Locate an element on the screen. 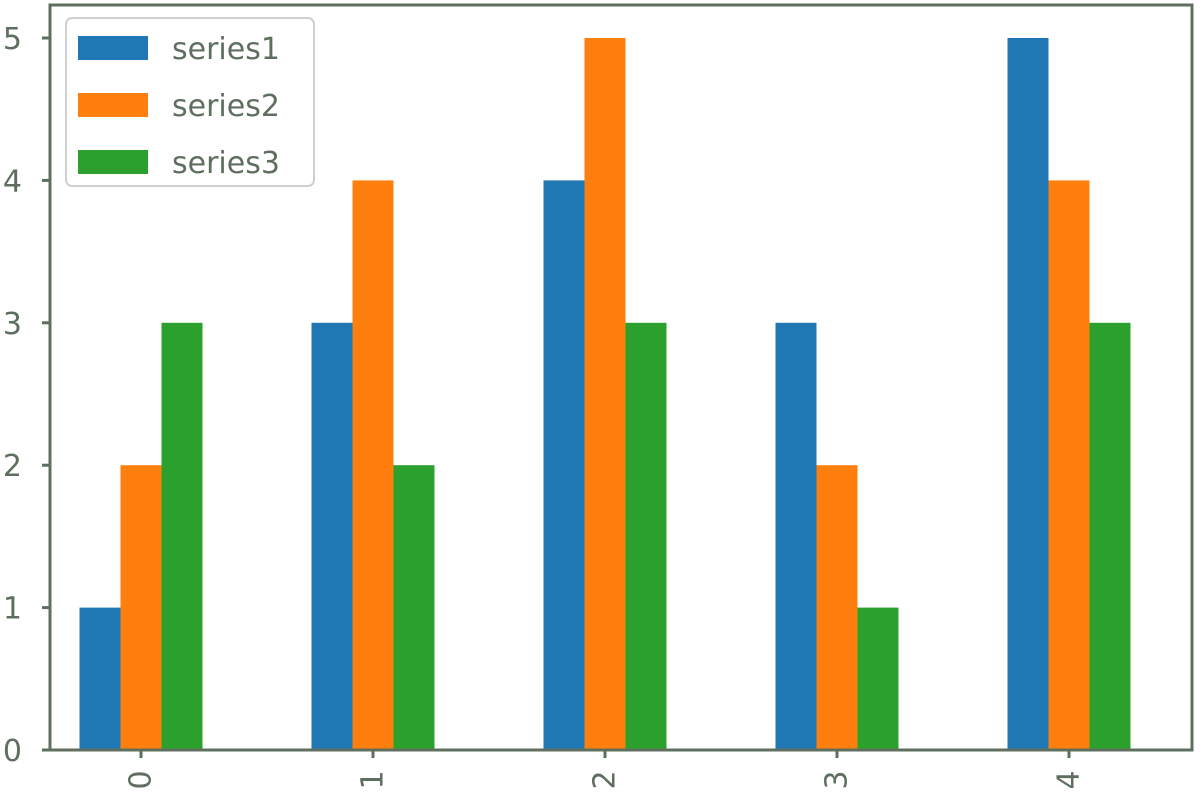 The image size is (1202, 805). legend-label-series2: series2 is located at coordinates (226, 106).